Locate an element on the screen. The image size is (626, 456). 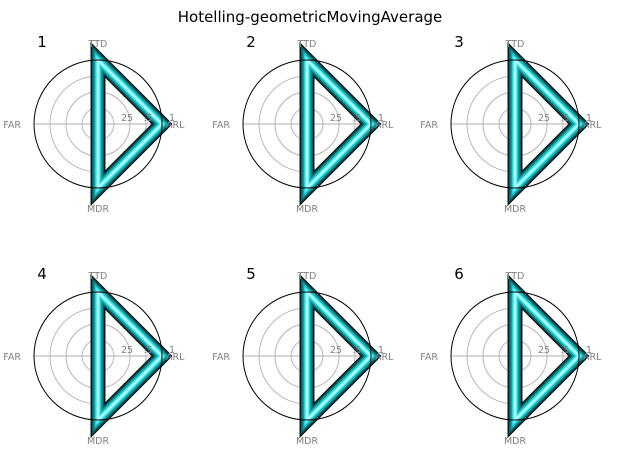
radar-panel-1: 25 .5 1 TTD ARL MDR FAR 1 is located at coordinates (94, 124).